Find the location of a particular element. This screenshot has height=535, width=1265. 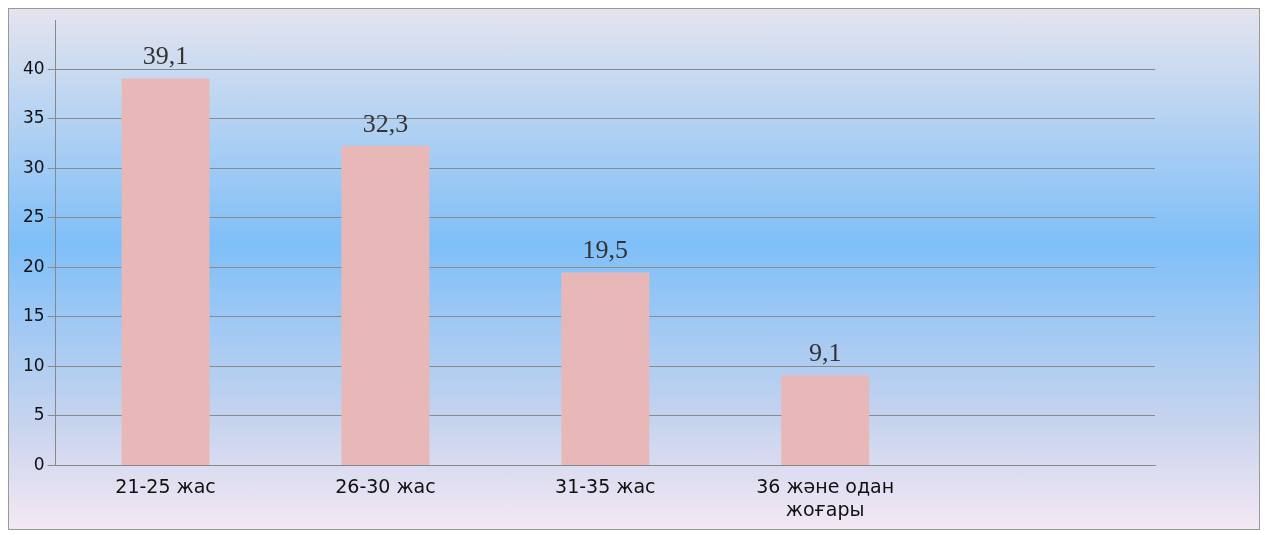

y-tick-label: 20 is located at coordinates (33, 265).